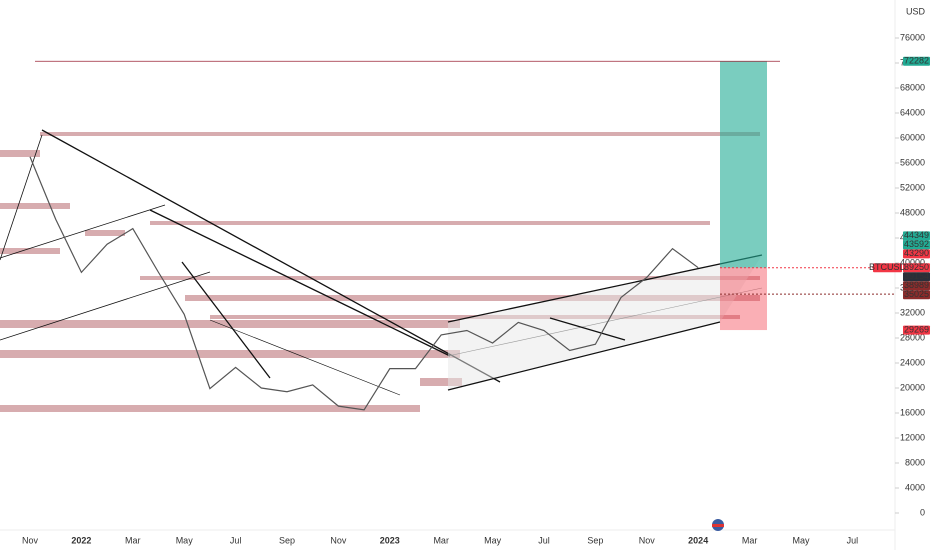  I want to click on y-tick-label: 0, so click(922, 512).